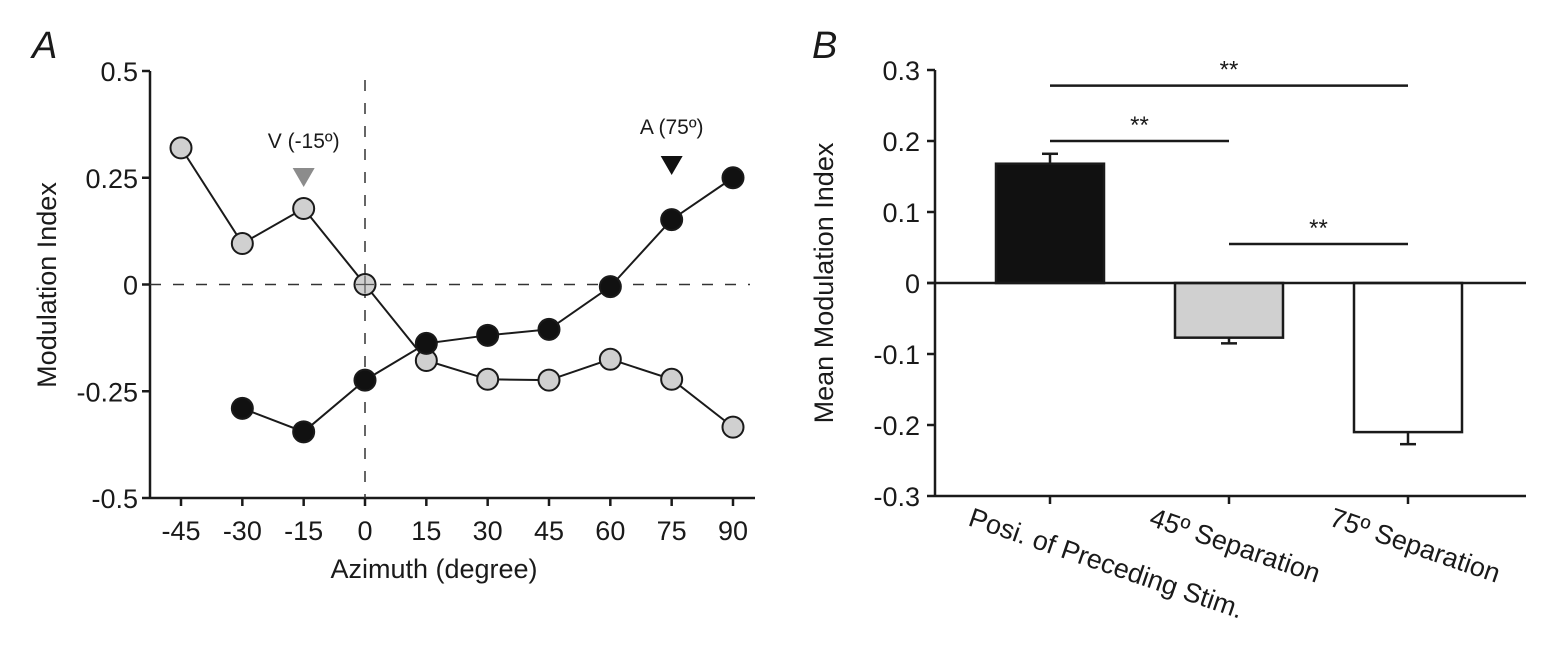 The height and width of the screenshot is (661, 1546). Describe the element at coordinates (303, 177) in the screenshot. I see `position-marker-v` at that location.